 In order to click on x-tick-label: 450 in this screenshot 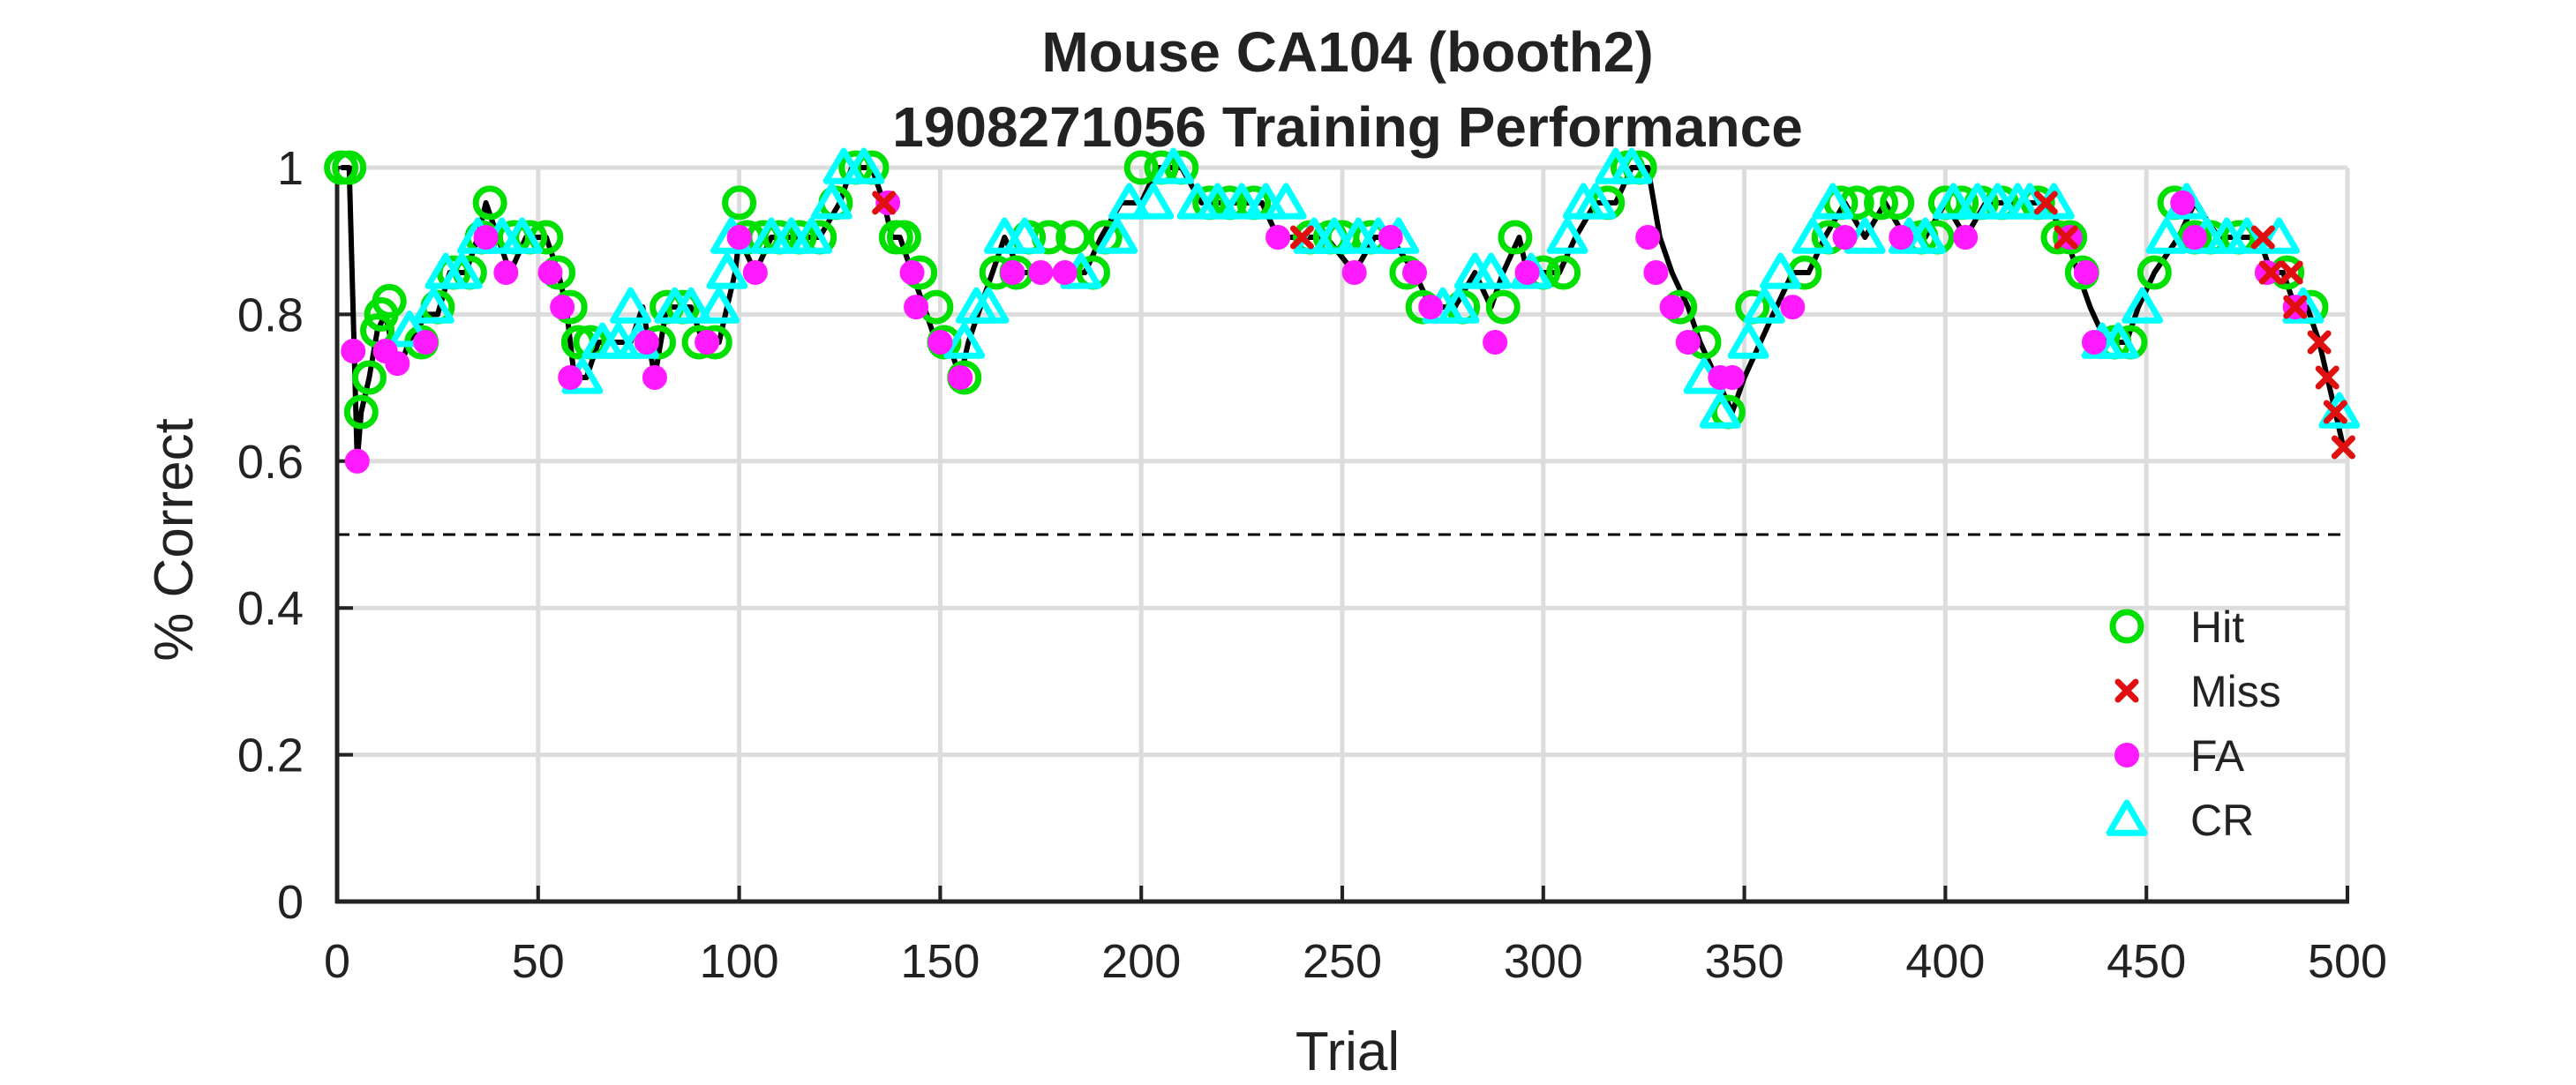, I will do `click(2146, 961)`.